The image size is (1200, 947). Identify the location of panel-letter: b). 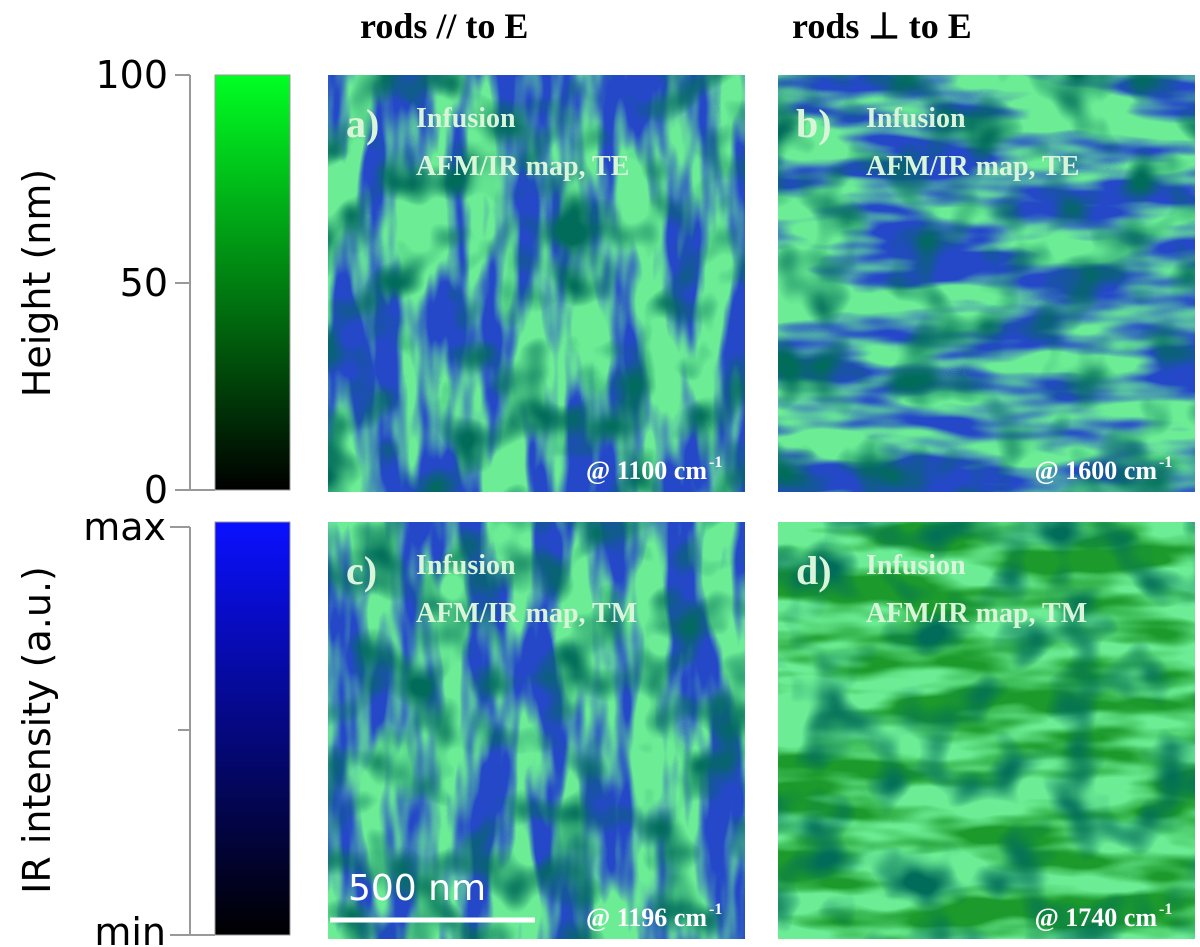
(814, 123).